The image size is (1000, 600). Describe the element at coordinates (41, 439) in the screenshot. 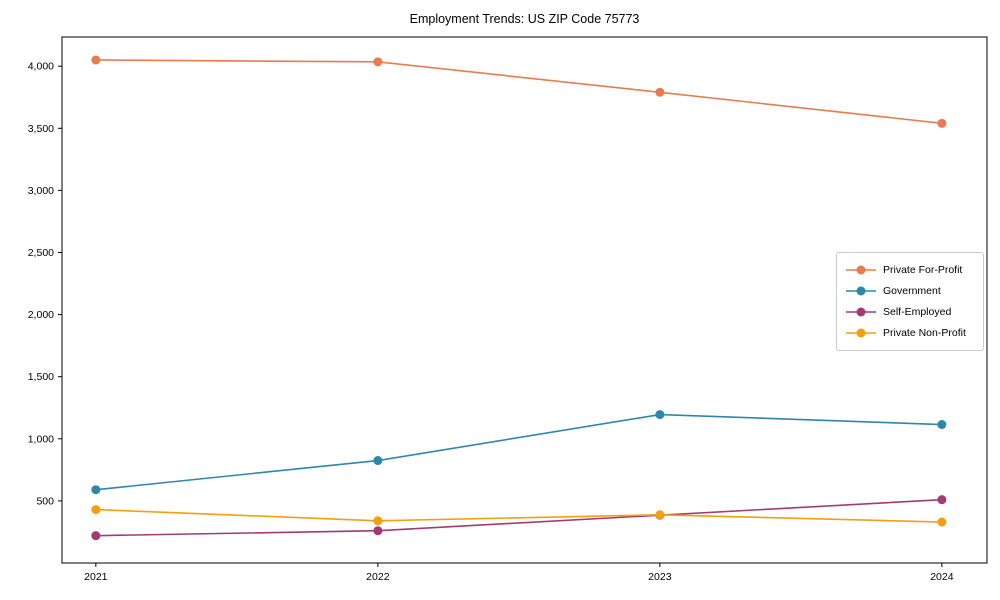

I see `y-tick-label: 1,000` at that location.